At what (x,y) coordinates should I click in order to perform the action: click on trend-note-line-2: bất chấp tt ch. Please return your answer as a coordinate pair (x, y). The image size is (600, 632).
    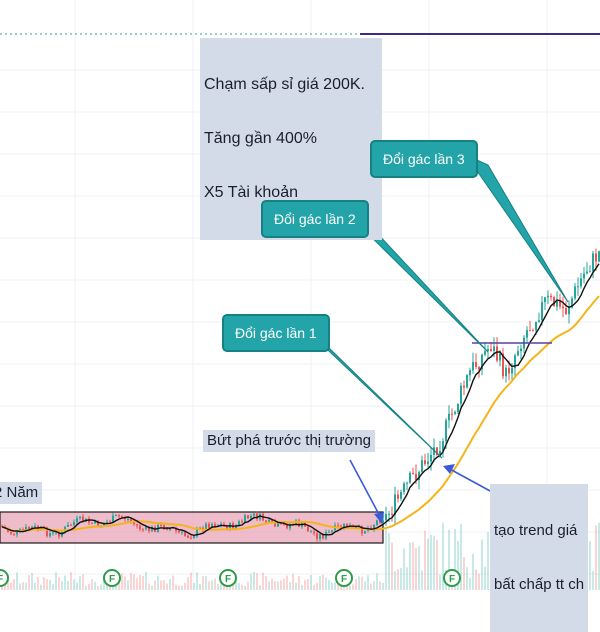
    Looking at the image, I should click on (539, 584).